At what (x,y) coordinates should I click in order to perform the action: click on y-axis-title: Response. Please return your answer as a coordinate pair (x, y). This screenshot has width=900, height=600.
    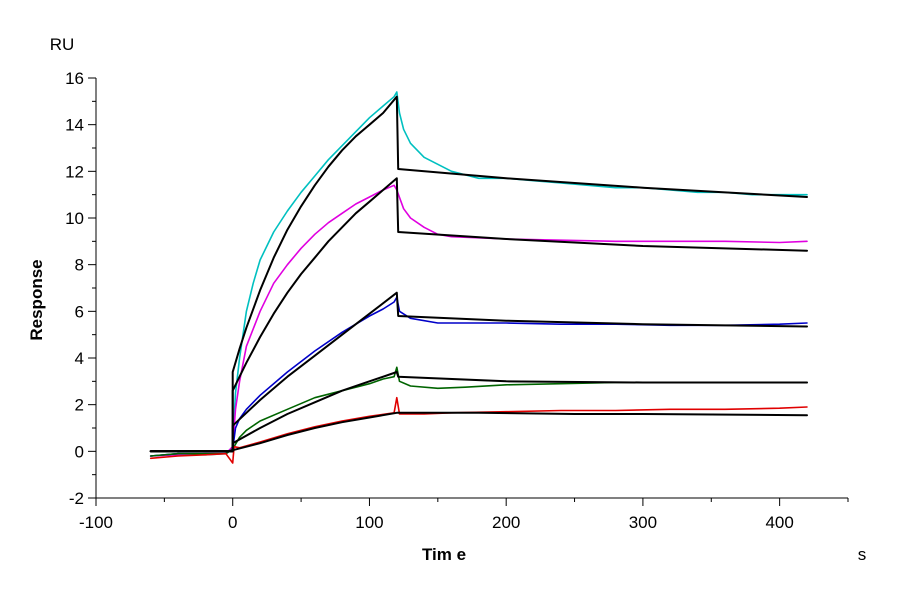
    Looking at the image, I should click on (36, 299).